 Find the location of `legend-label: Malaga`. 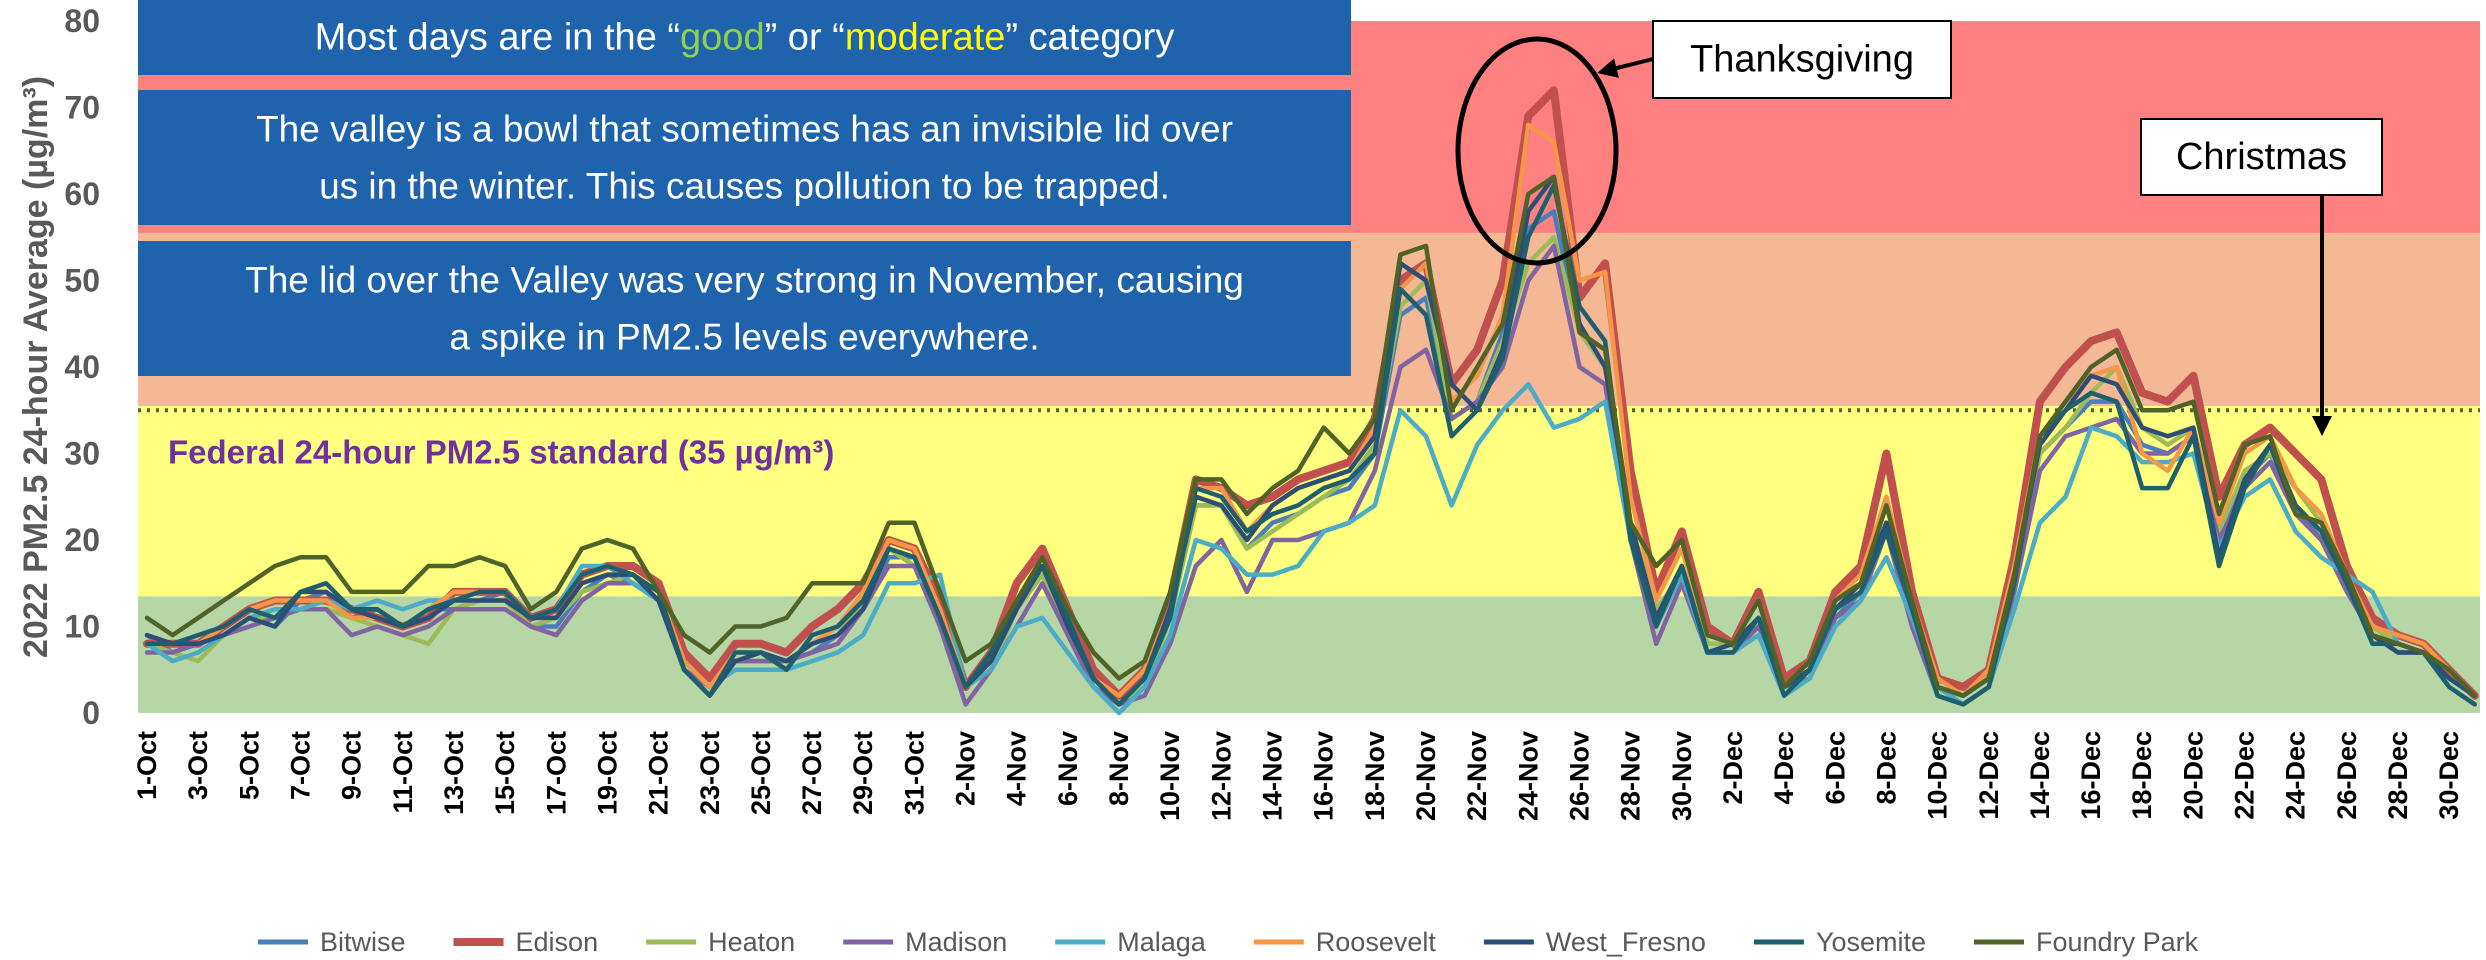

legend-label: Malaga is located at coordinates (1162, 942).